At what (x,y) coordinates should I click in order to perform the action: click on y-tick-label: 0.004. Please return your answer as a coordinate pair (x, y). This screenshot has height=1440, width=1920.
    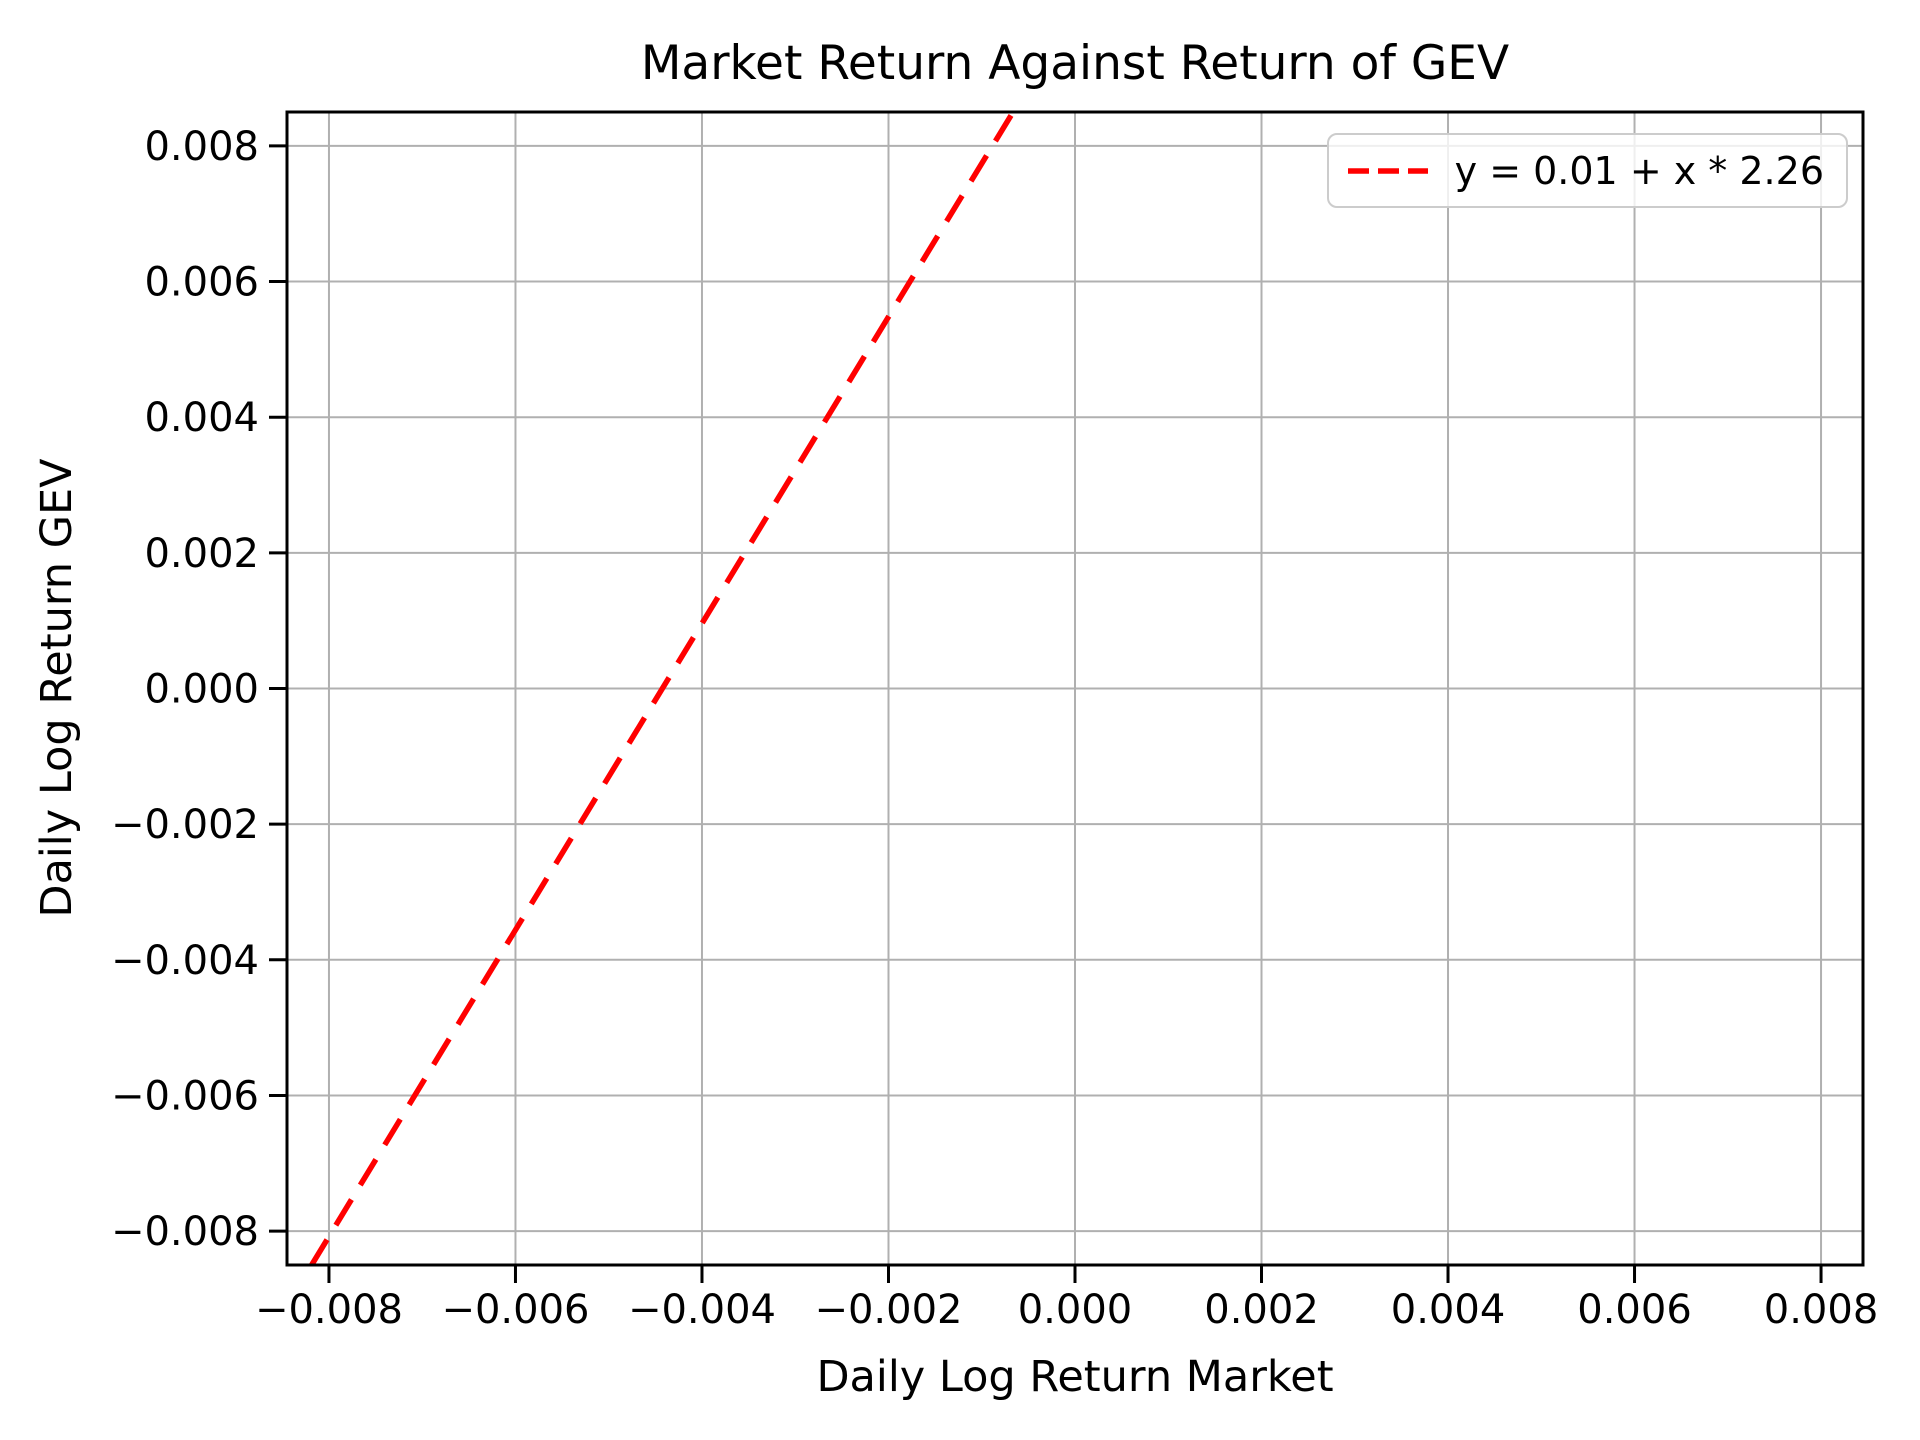
    Looking at the image, I should click on (201, 418).